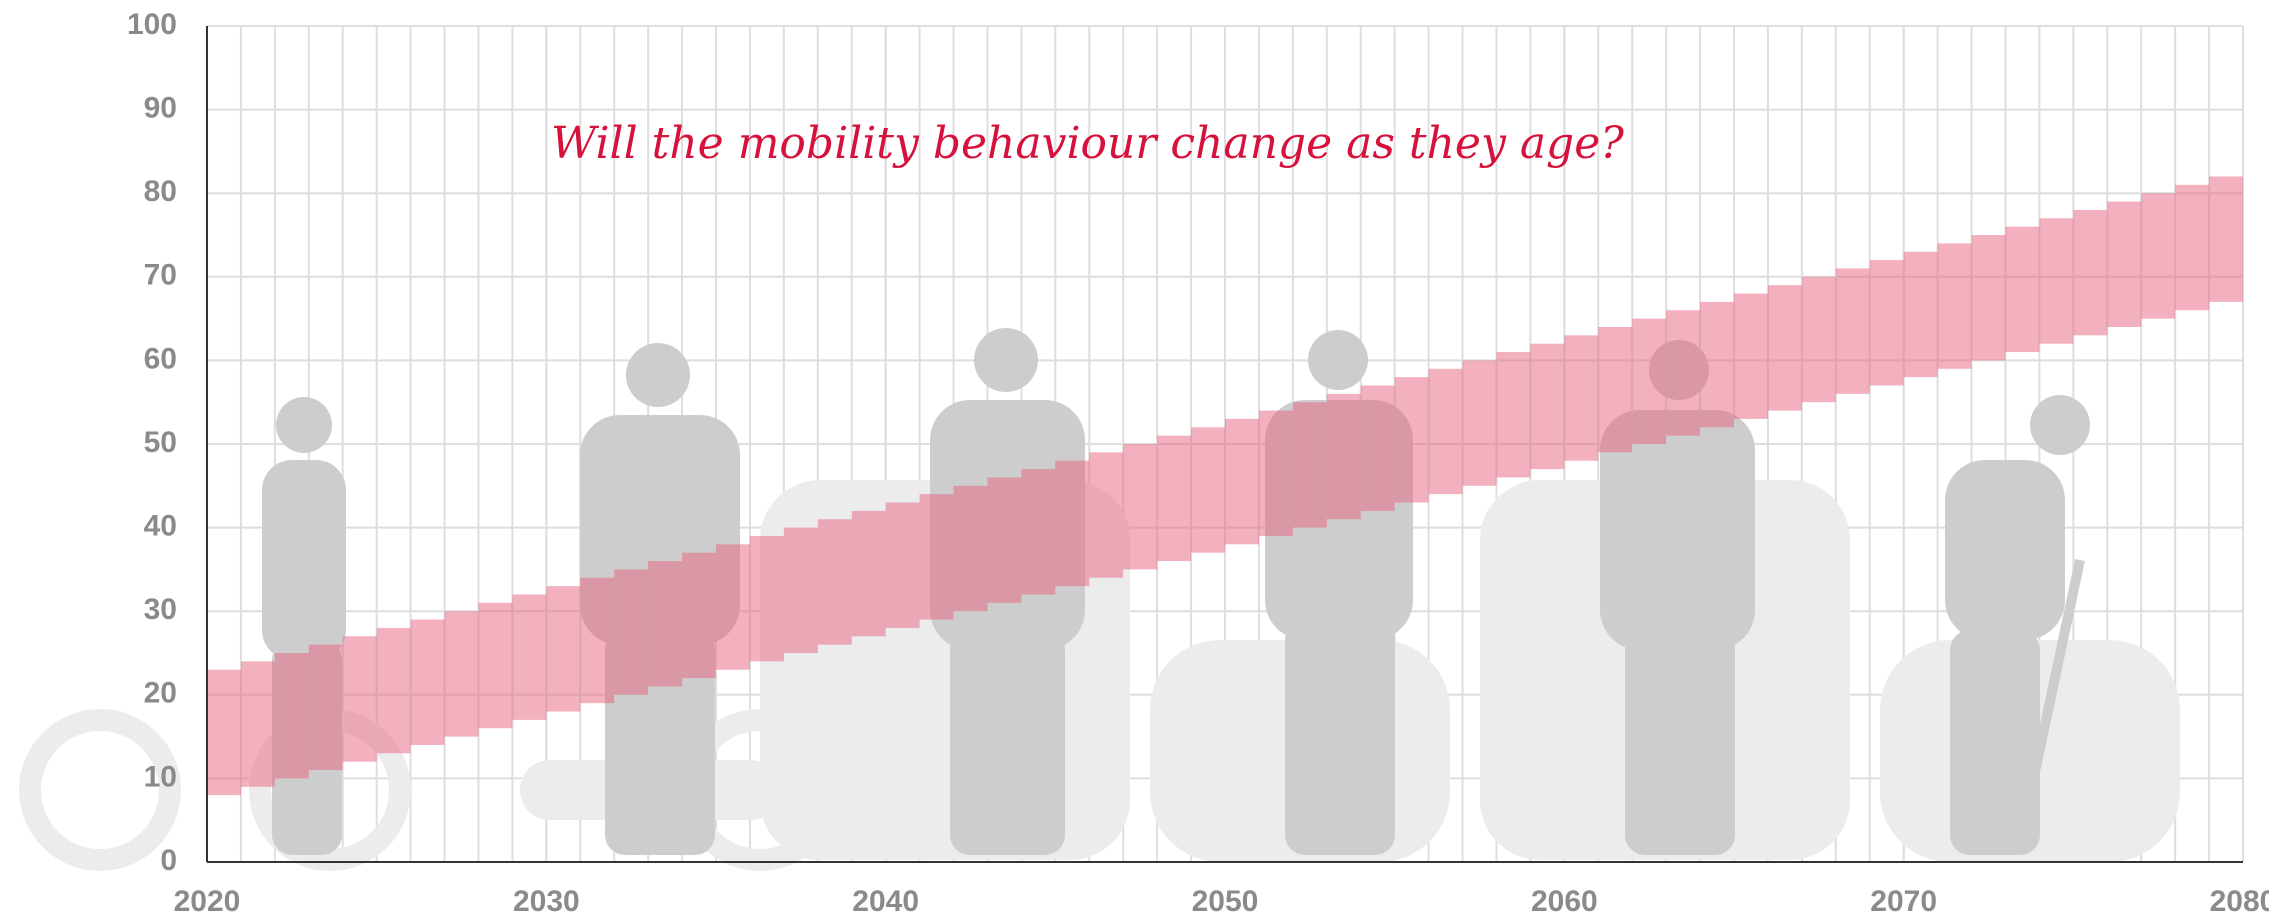 The image size is (2269, 917). Describe the element at coordinates (207, 901) in the screenshot. I see `x-tick-label: 2020` at that location.